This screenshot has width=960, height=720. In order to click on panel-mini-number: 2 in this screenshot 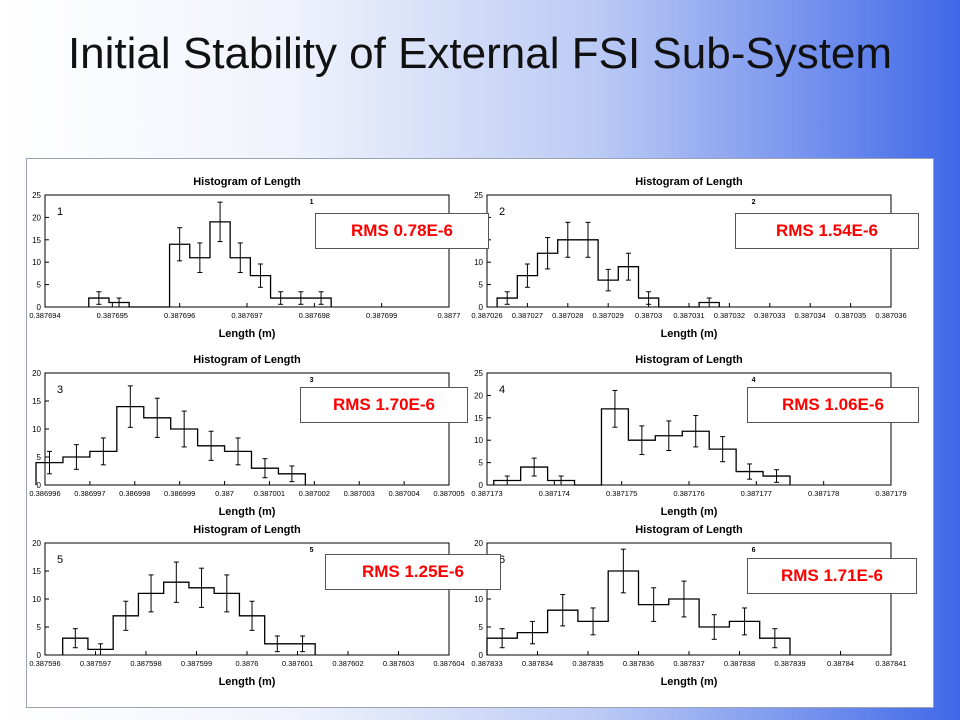, I will do `click(754, 202)`.